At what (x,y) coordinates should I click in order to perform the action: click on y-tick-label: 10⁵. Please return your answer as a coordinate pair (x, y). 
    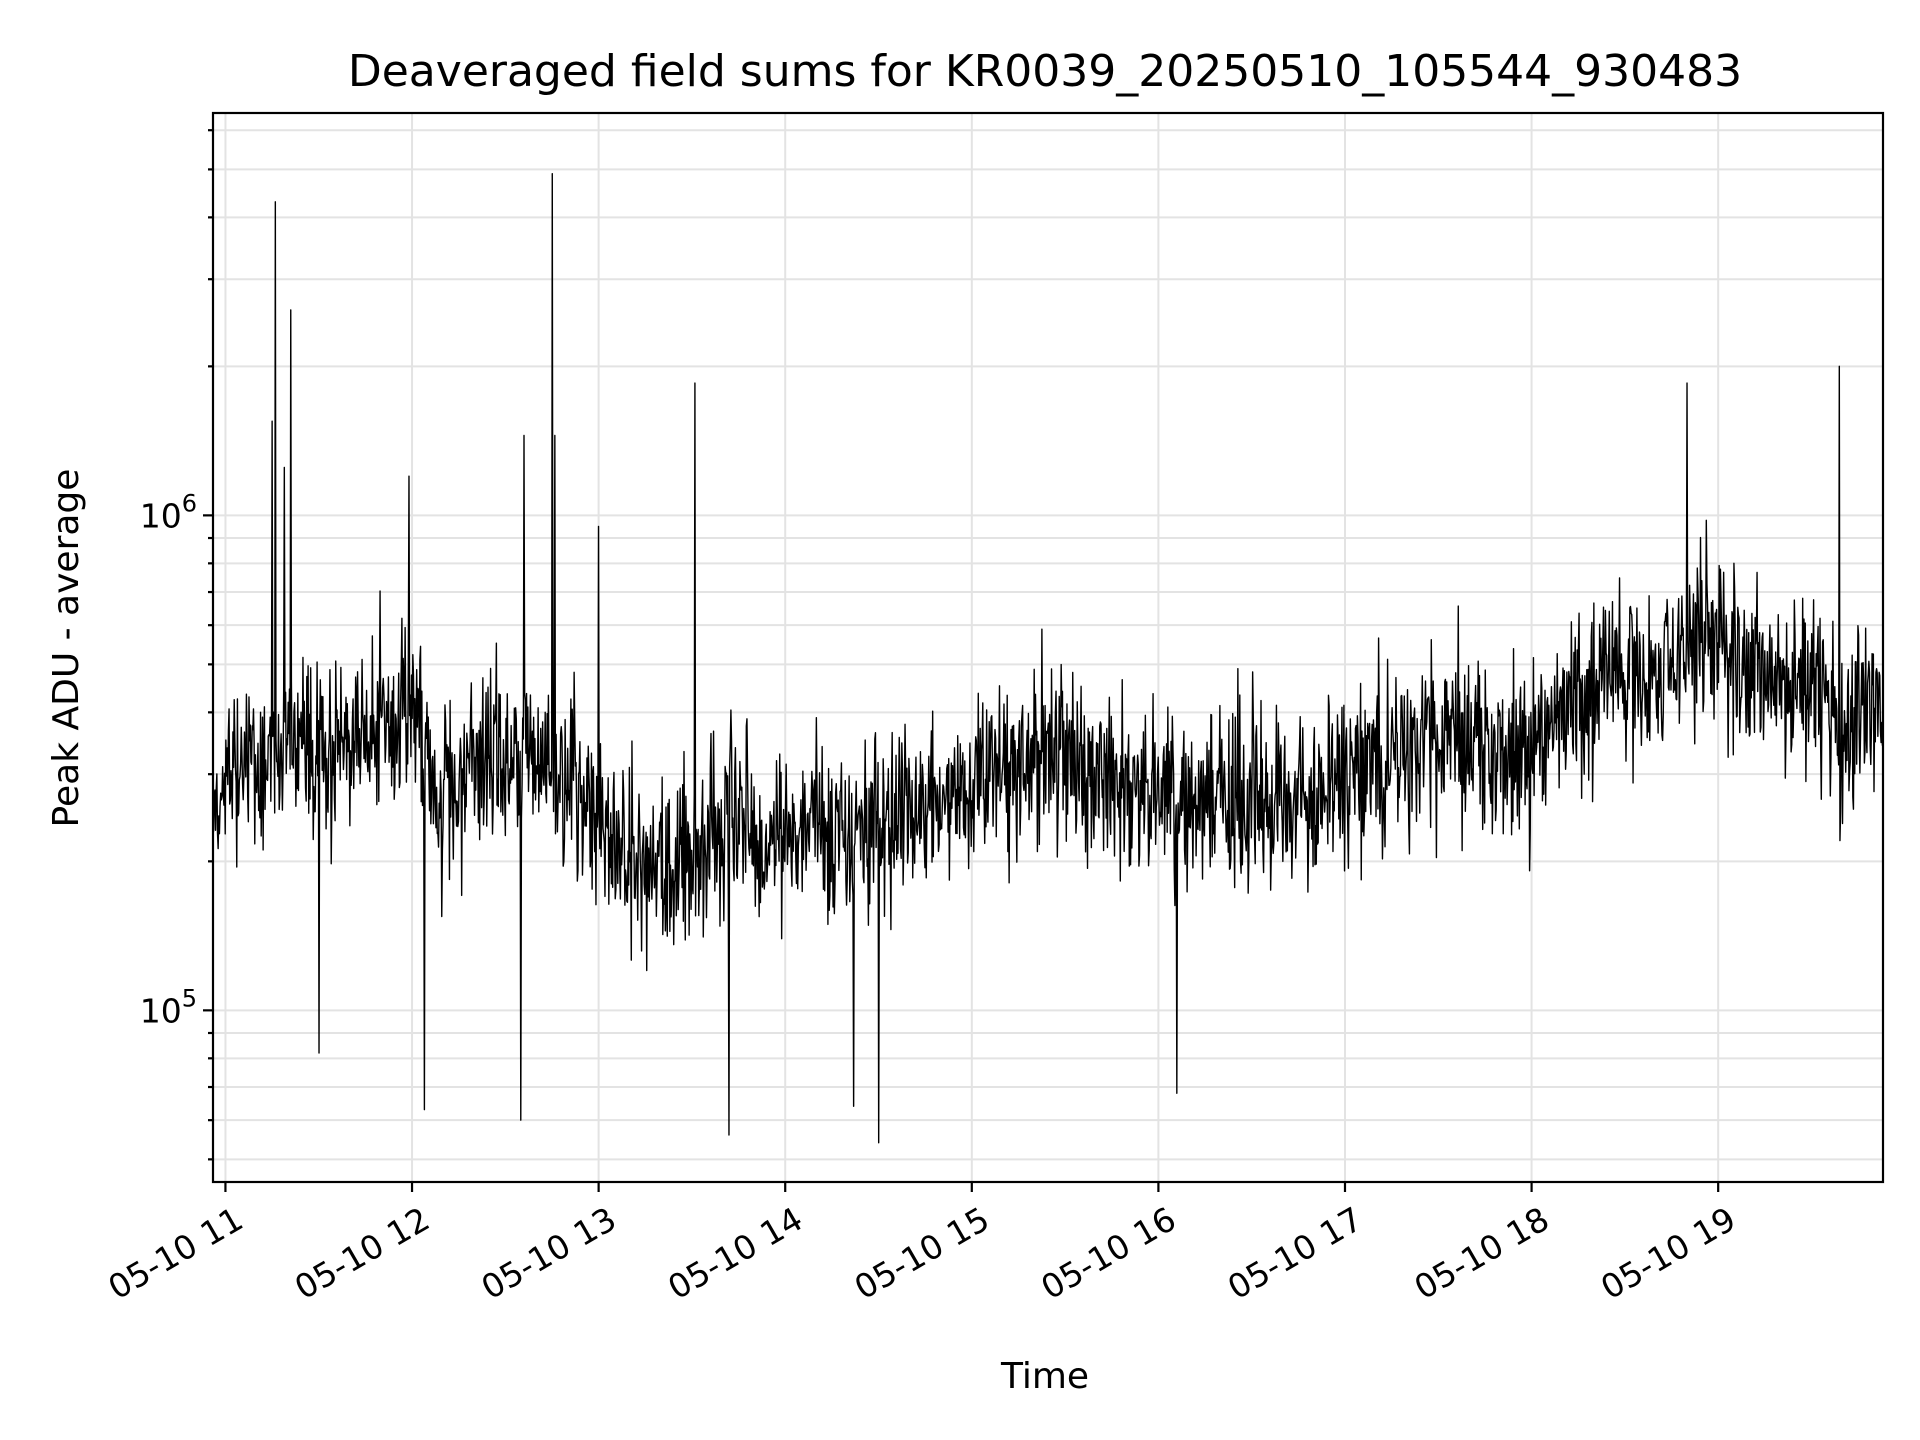
    Looking at the image, I should click on (168, 1007).